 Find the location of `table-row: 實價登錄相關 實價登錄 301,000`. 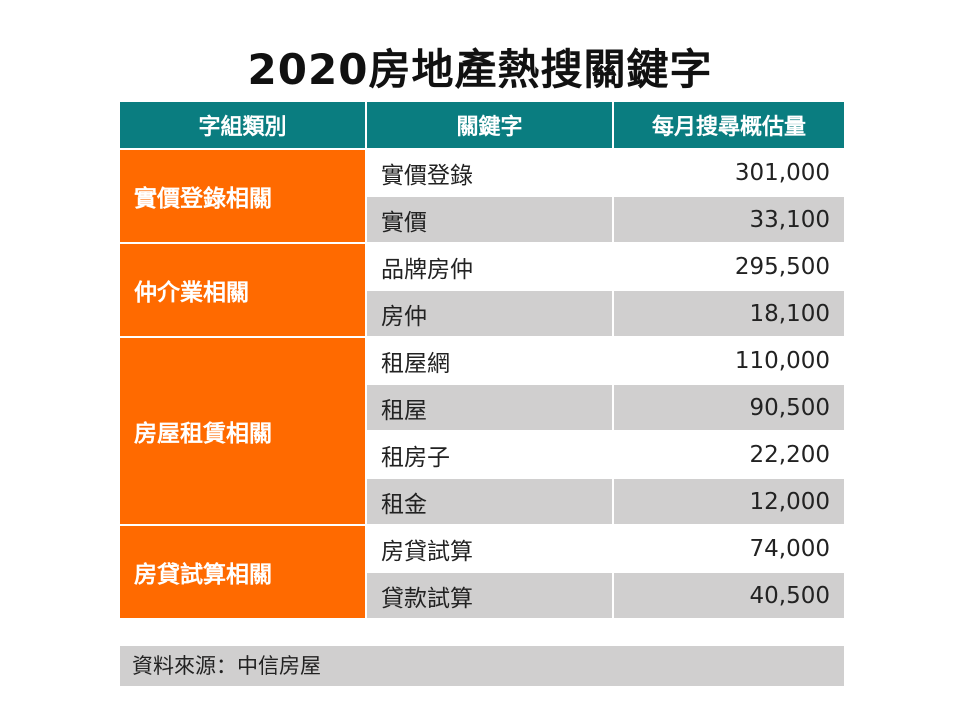

table-row: 實價登錄相關 實價登錄 301,000 is located at coordinates (482, 196).